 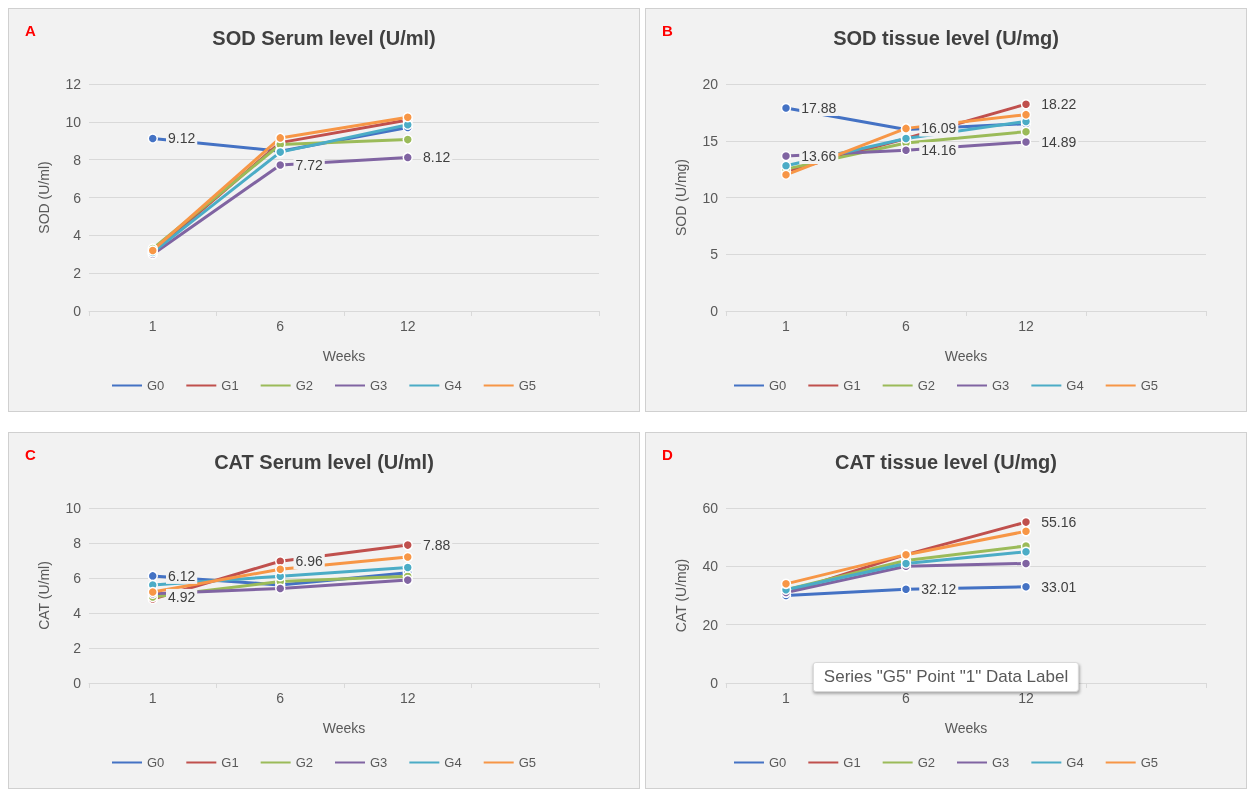 I want to click on text: B, so click(x=667, y=30).